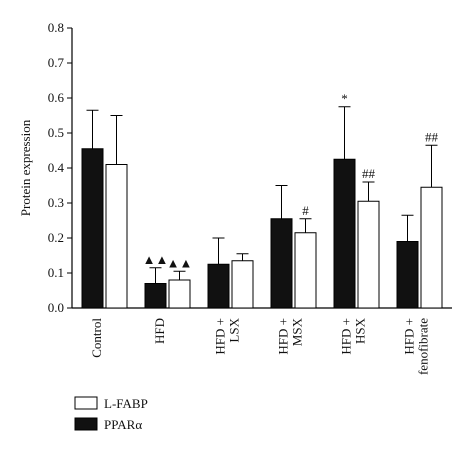  Describe the element at coordinates (159, 331) in the screenshot. I see `x-tick-label: HFD` at that location.